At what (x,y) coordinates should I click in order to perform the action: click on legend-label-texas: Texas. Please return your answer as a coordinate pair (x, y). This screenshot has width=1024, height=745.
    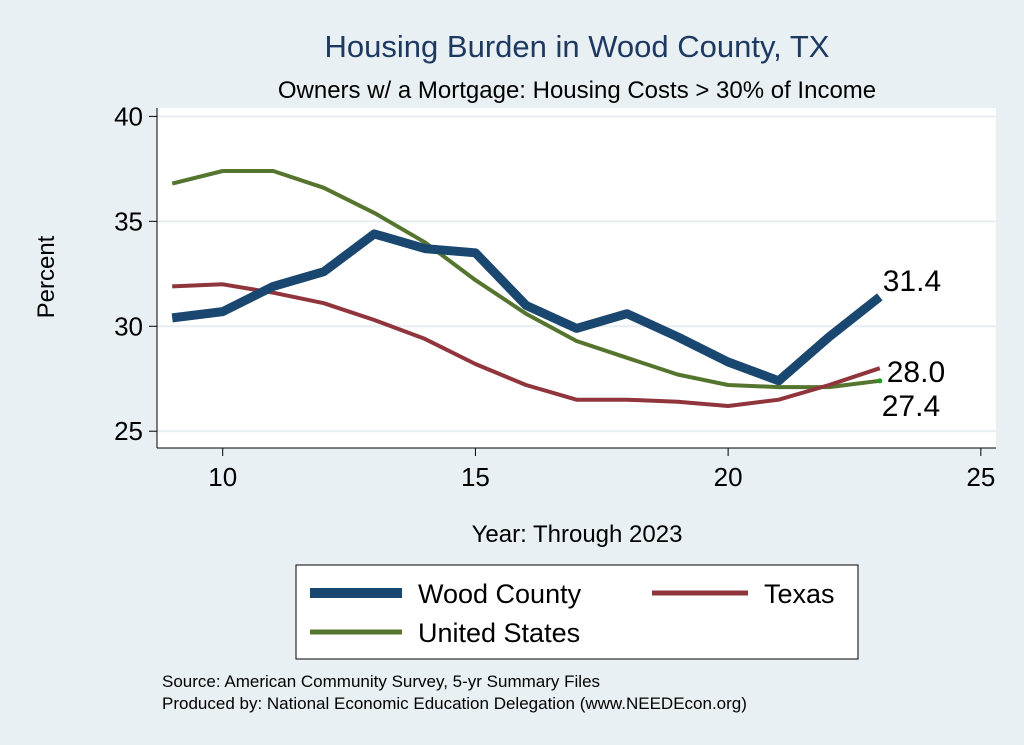
    Looking at the image, I should click on (799, 594).